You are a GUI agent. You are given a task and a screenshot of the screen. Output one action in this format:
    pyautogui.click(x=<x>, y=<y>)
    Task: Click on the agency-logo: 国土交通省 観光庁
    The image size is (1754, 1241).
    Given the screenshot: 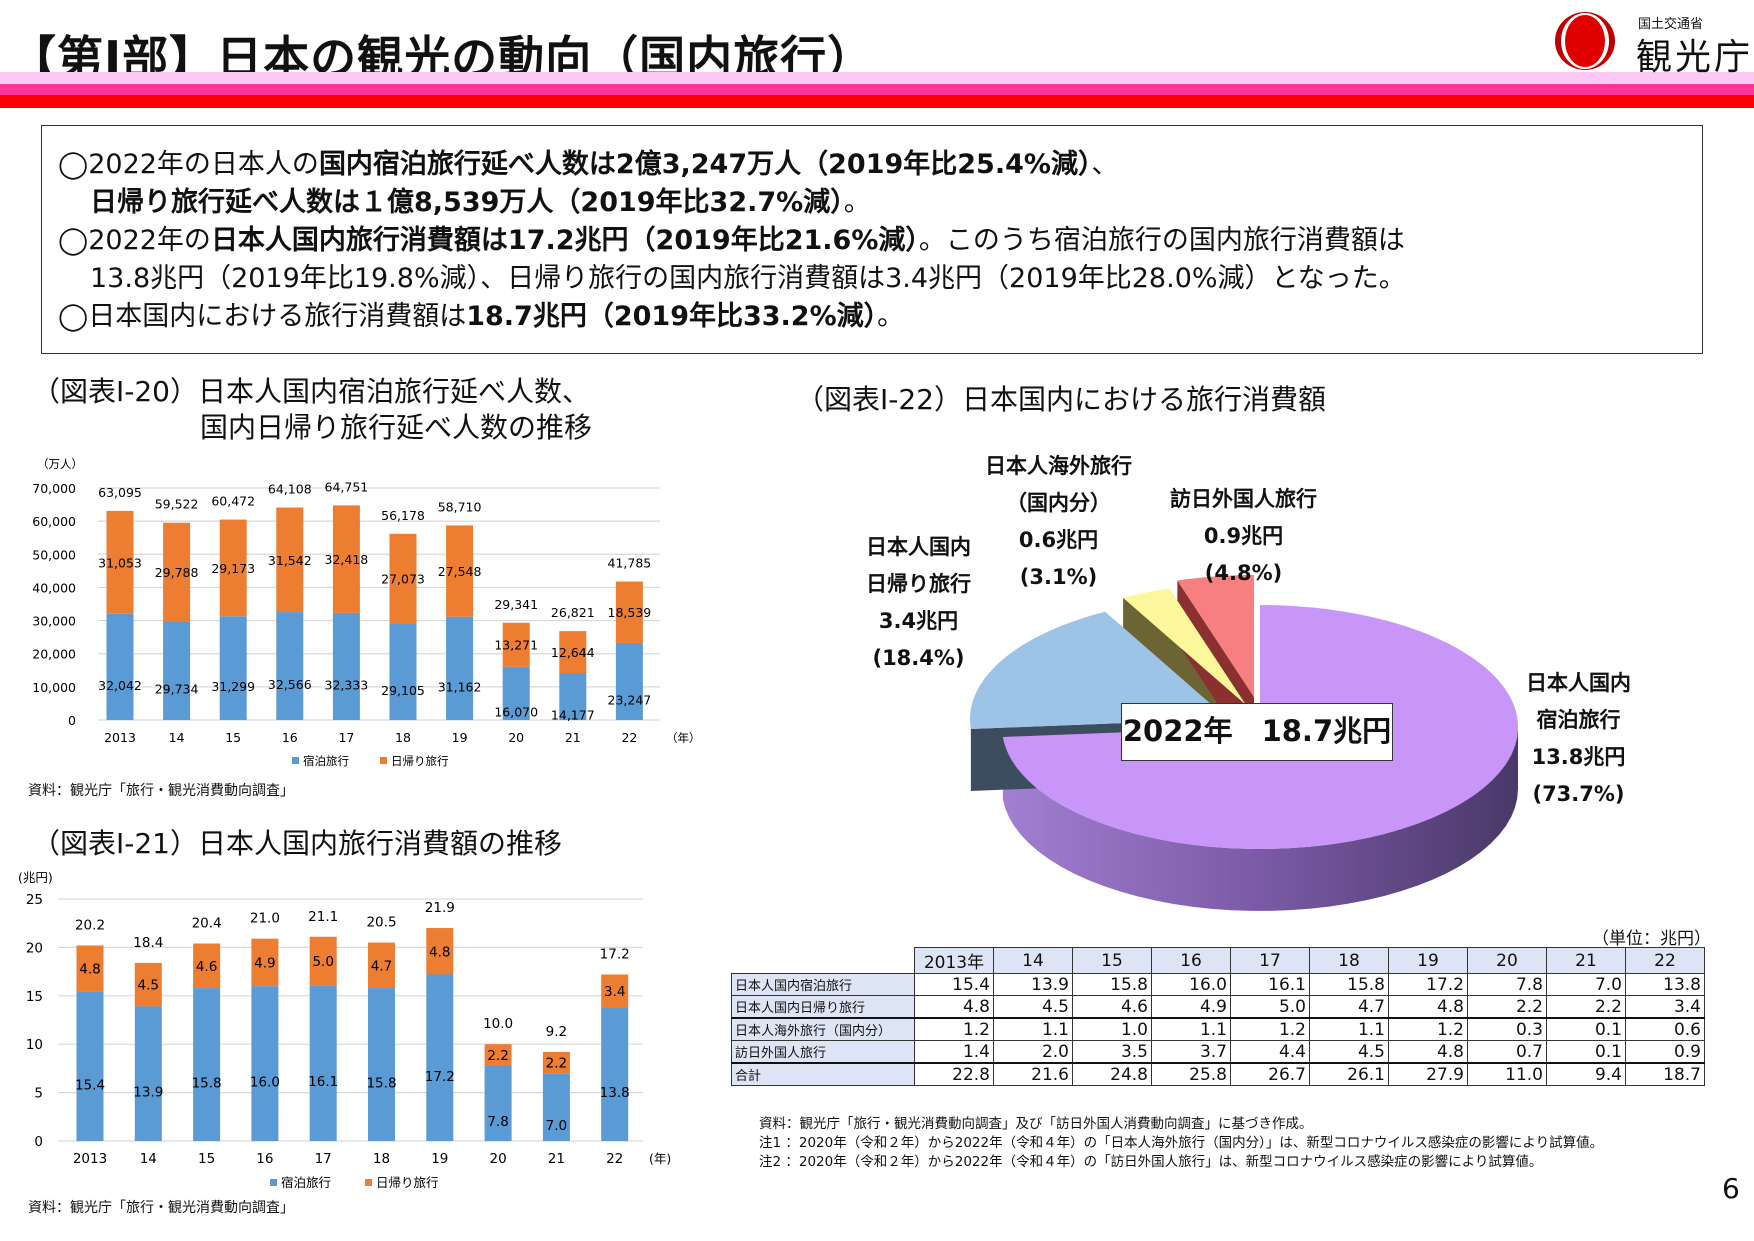 What is the action you would take?
    pyautogui.click(x=1652, y=44)
    